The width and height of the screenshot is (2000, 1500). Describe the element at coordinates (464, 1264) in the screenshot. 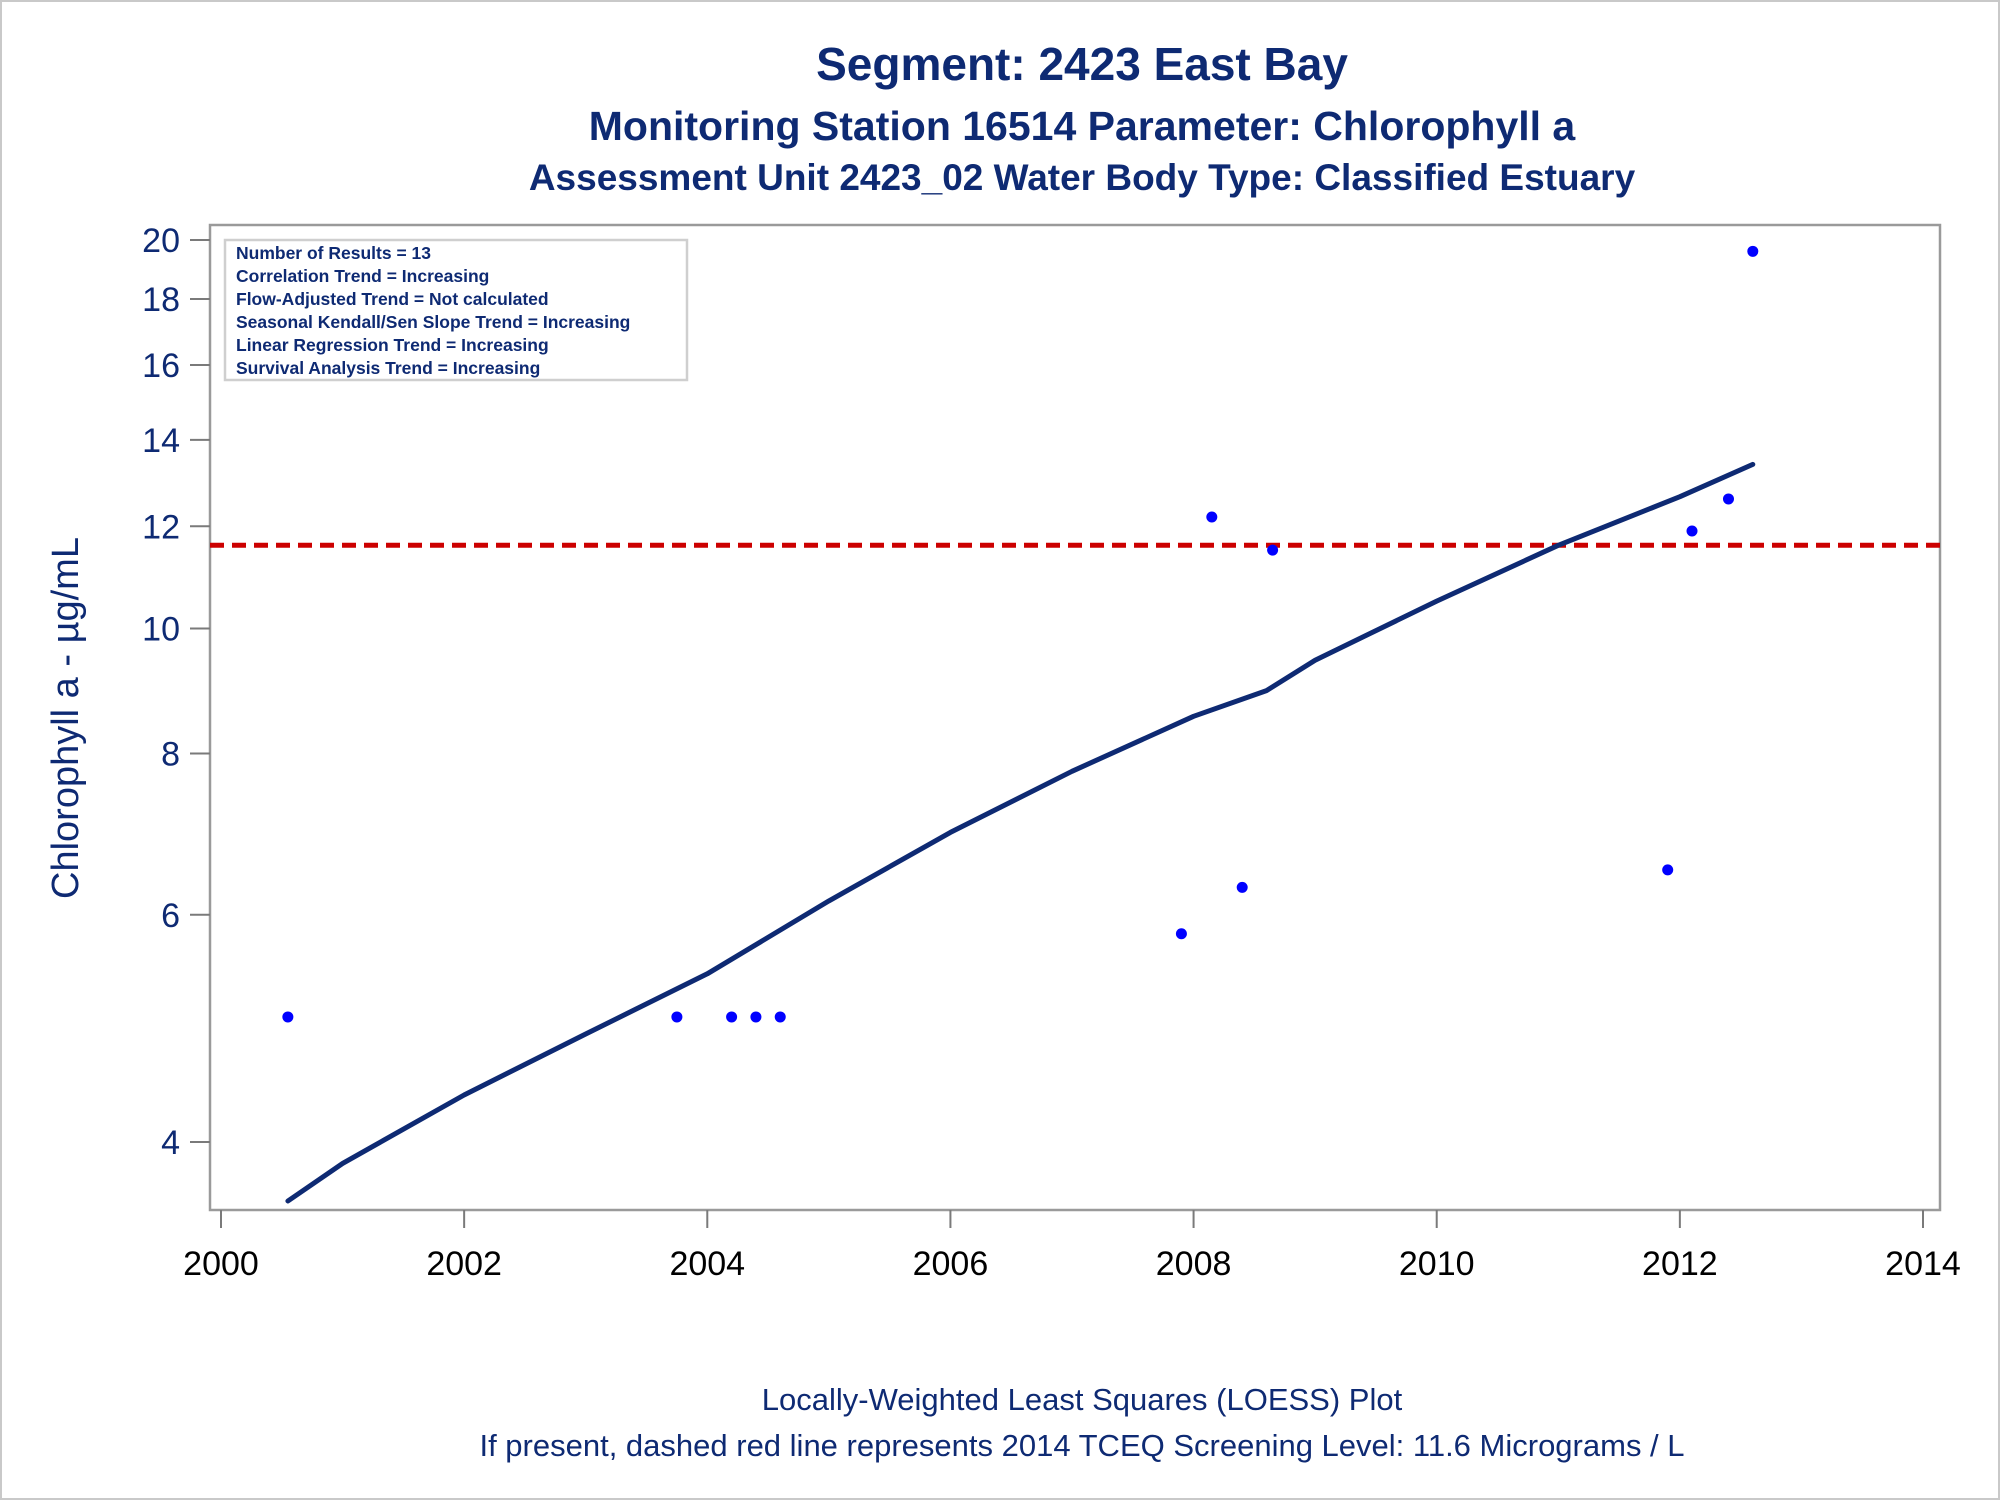

I see `x-tick-label: 2002` at that location.